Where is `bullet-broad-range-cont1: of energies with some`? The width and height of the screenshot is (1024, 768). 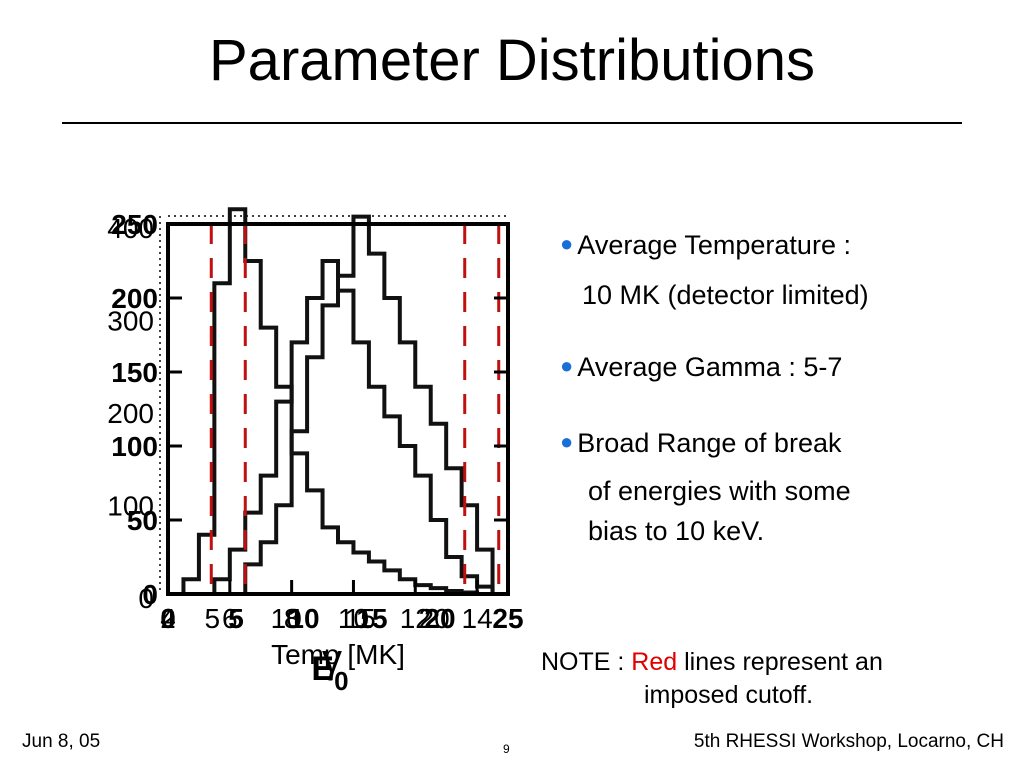
bullet-broad-range-cont1: of energies with some is located at coordinates (719, 491).